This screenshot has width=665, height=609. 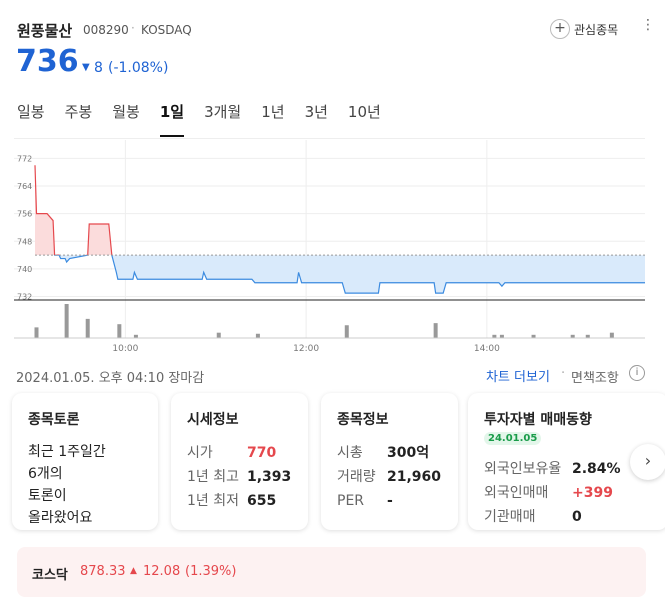 I want to click on card-line: 토론이, so click(x=47, y=496).